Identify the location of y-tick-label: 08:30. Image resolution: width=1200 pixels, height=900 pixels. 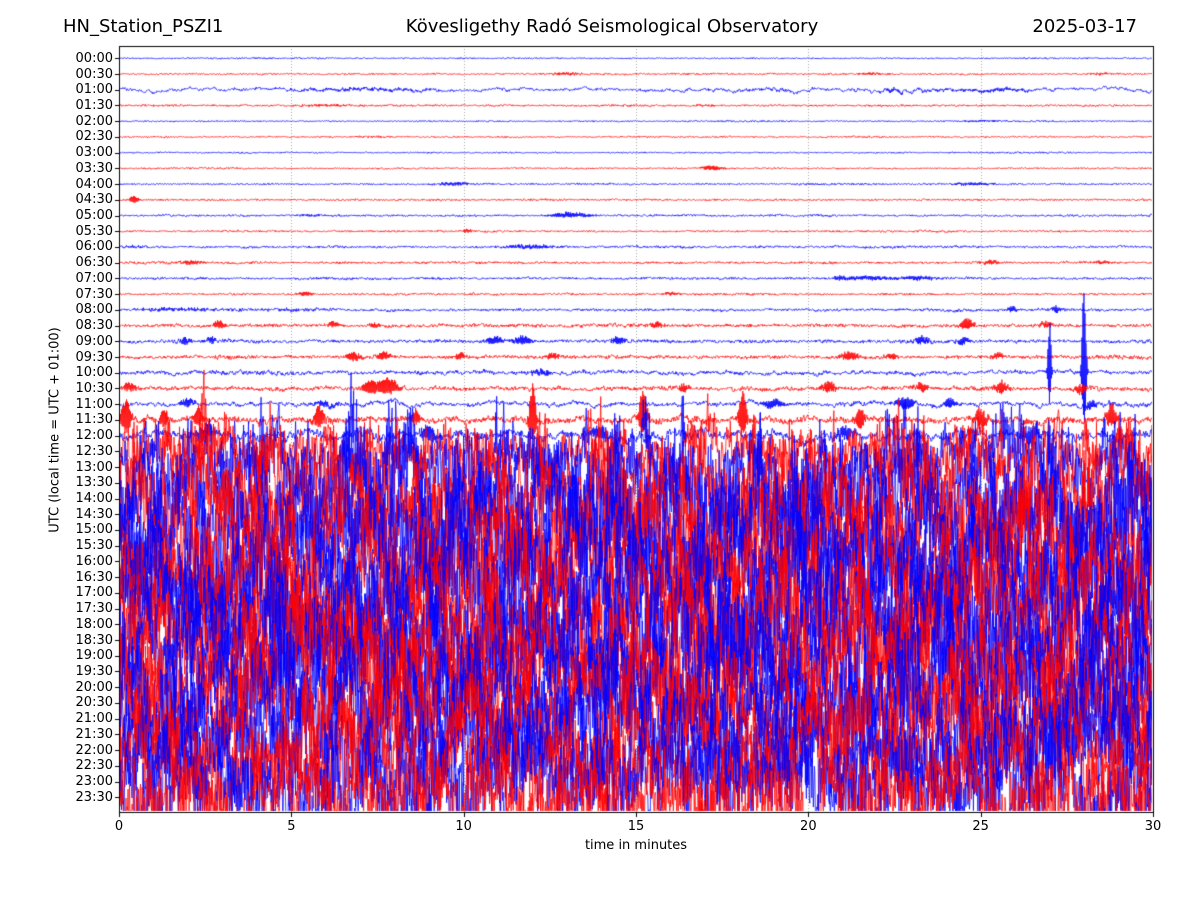
(94, 326).